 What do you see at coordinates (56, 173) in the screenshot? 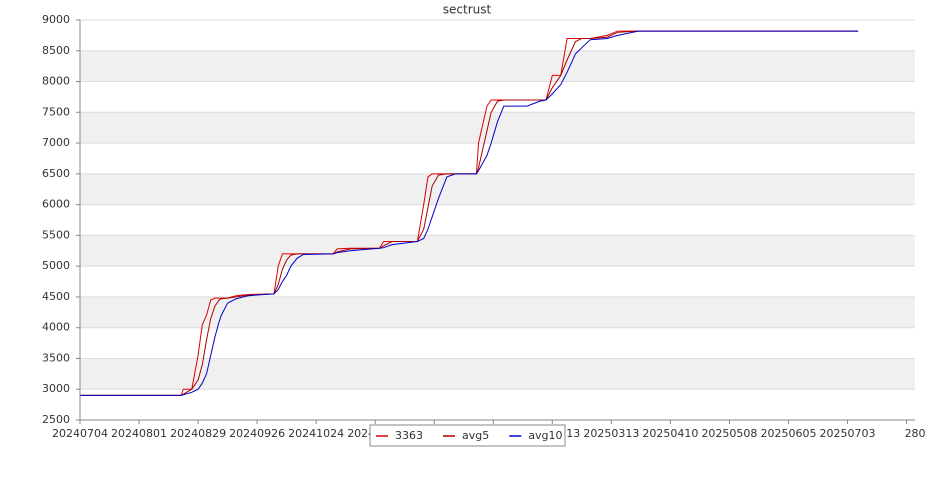
I see `y-tick-label: 6500` at bounding box center [56, 173].